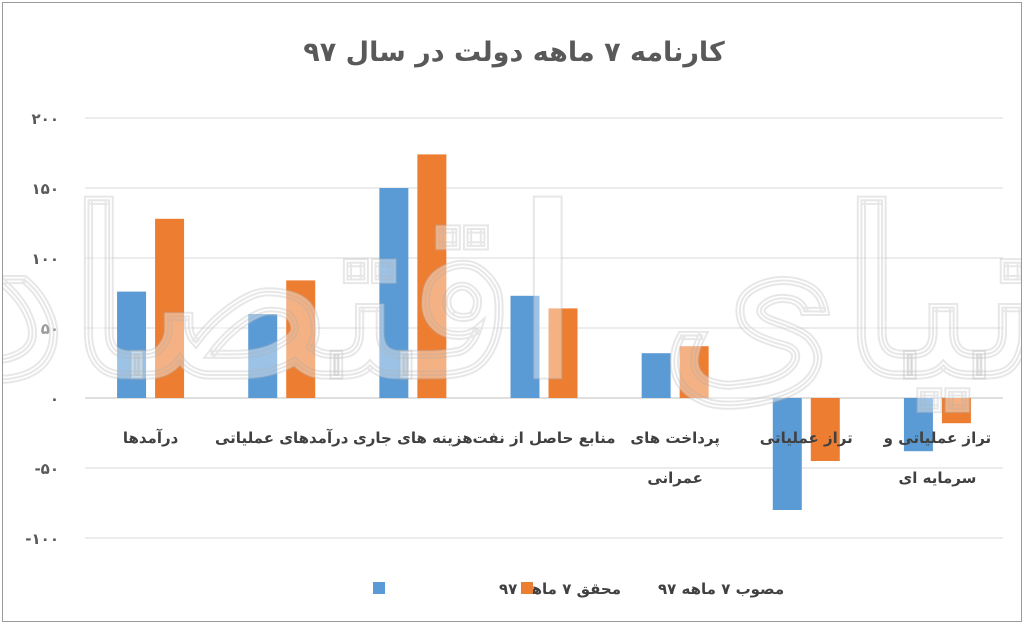 This screenshot has height=624, width=1024. I want to click on y-tick-label: -۵۰, so click(46, 469).